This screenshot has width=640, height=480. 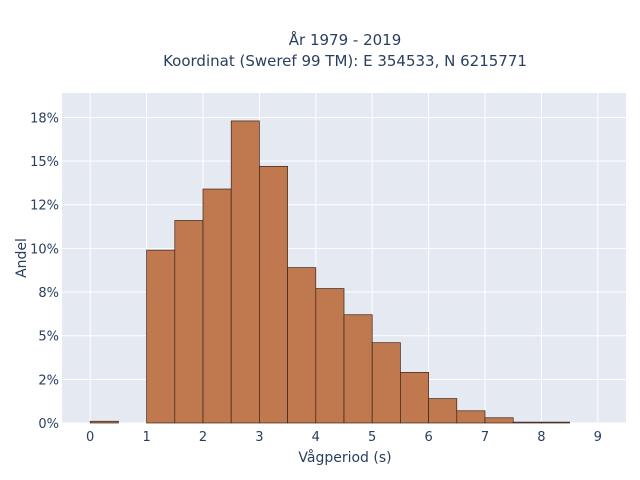 What do you see at coordinates (372, 437) in the screenshot?
I see `x-tick-label: 5` at bounding box center [372, 437].